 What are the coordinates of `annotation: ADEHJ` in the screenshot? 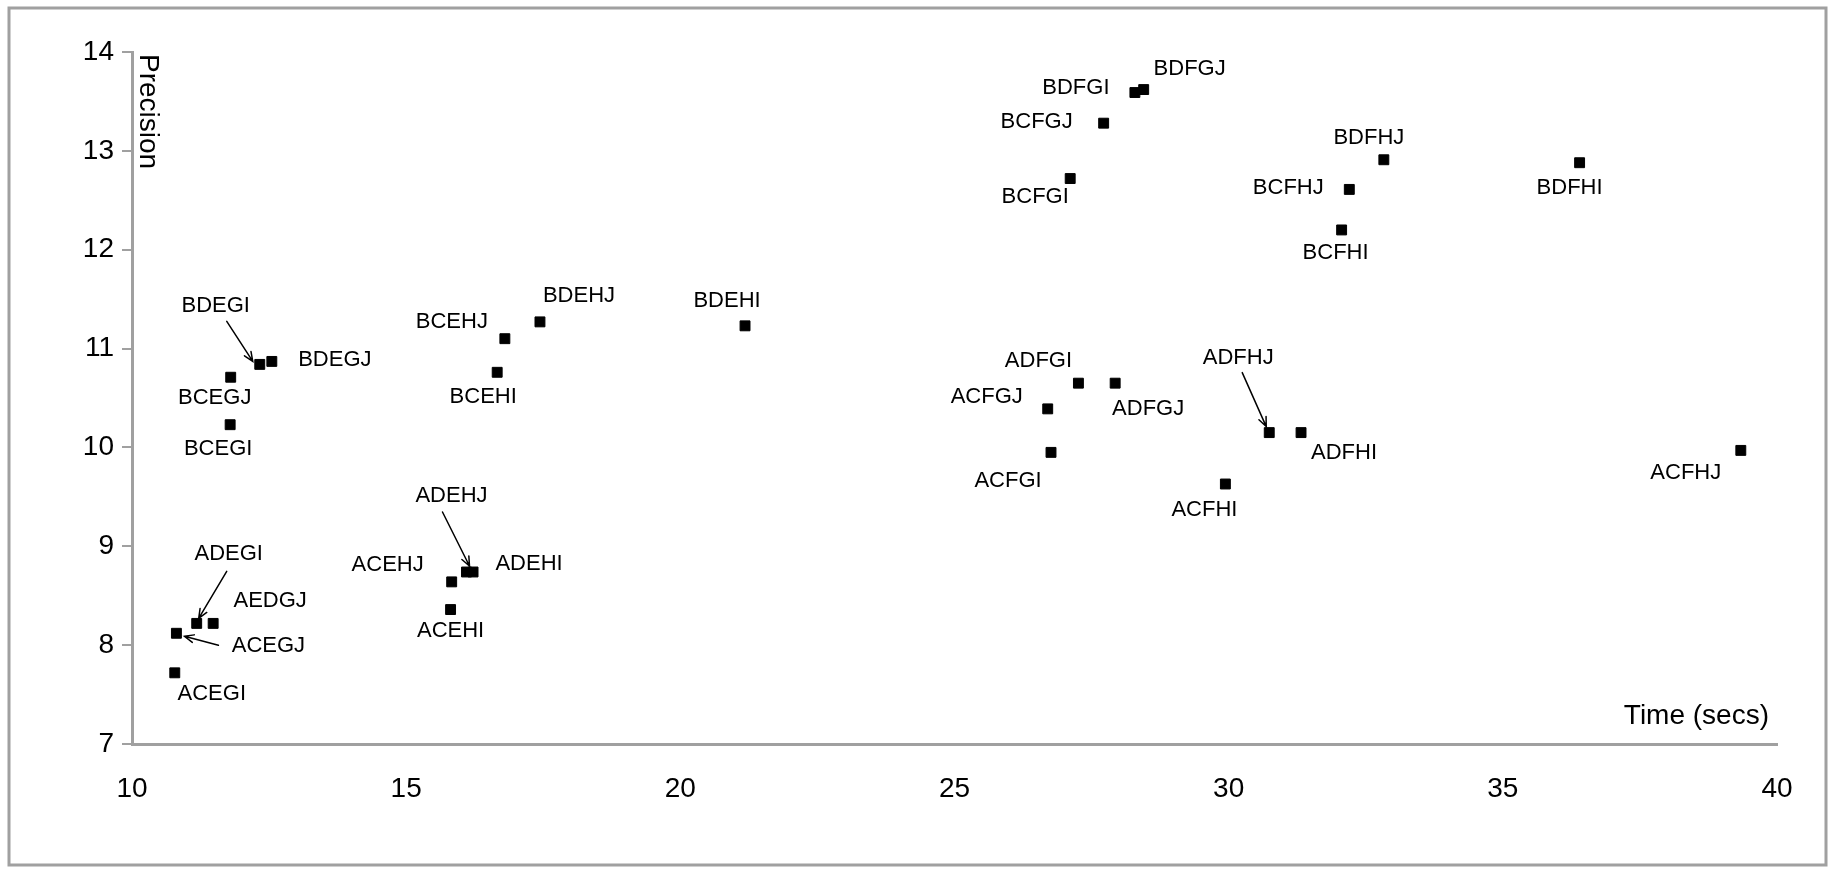 It's located at (451, 495).